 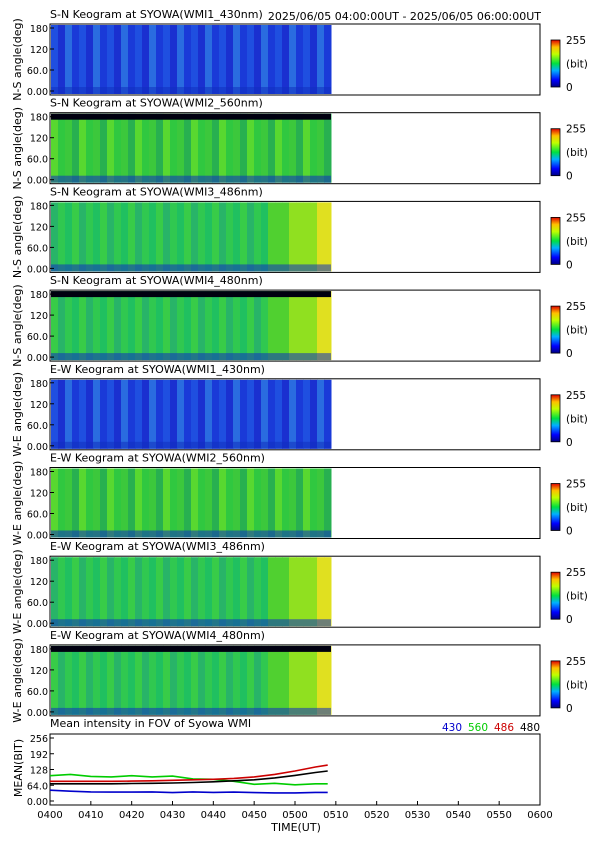 I want to click on panel-ylabel: N-S angle(deg), so click(x=17, y=237).